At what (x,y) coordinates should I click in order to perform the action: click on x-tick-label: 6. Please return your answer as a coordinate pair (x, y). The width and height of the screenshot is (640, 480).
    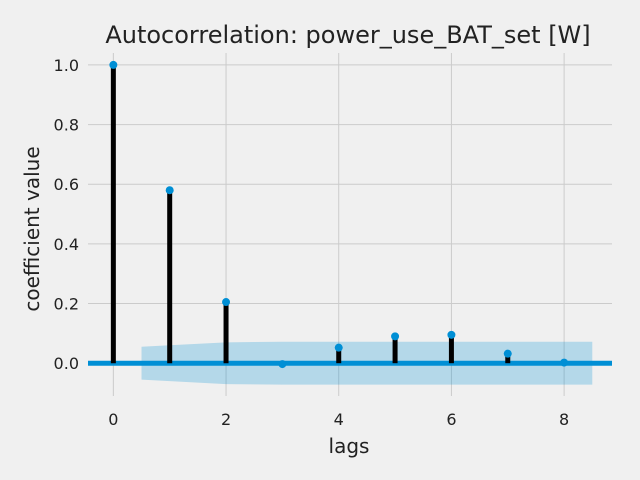
    Looking at the image, I should click on (451, 419).